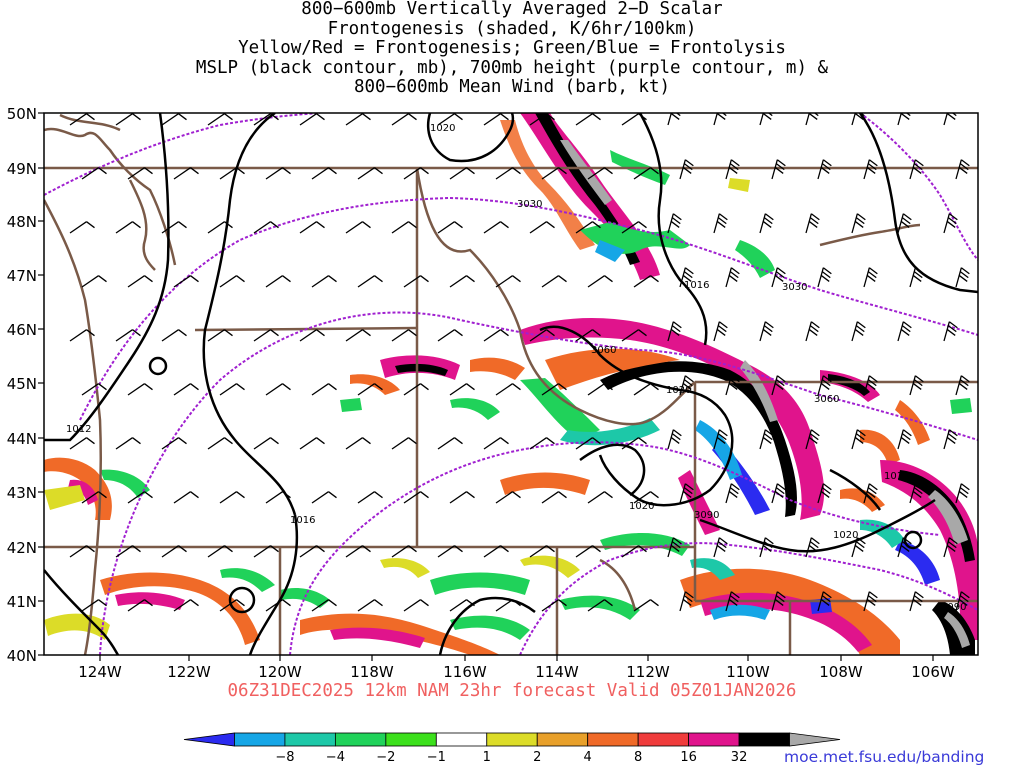 The image size is (1024, 768). What do you see at coordinates (22, 169) in the screenshot?
I see `lat-label: 49N` at bounding box center [22, 169].